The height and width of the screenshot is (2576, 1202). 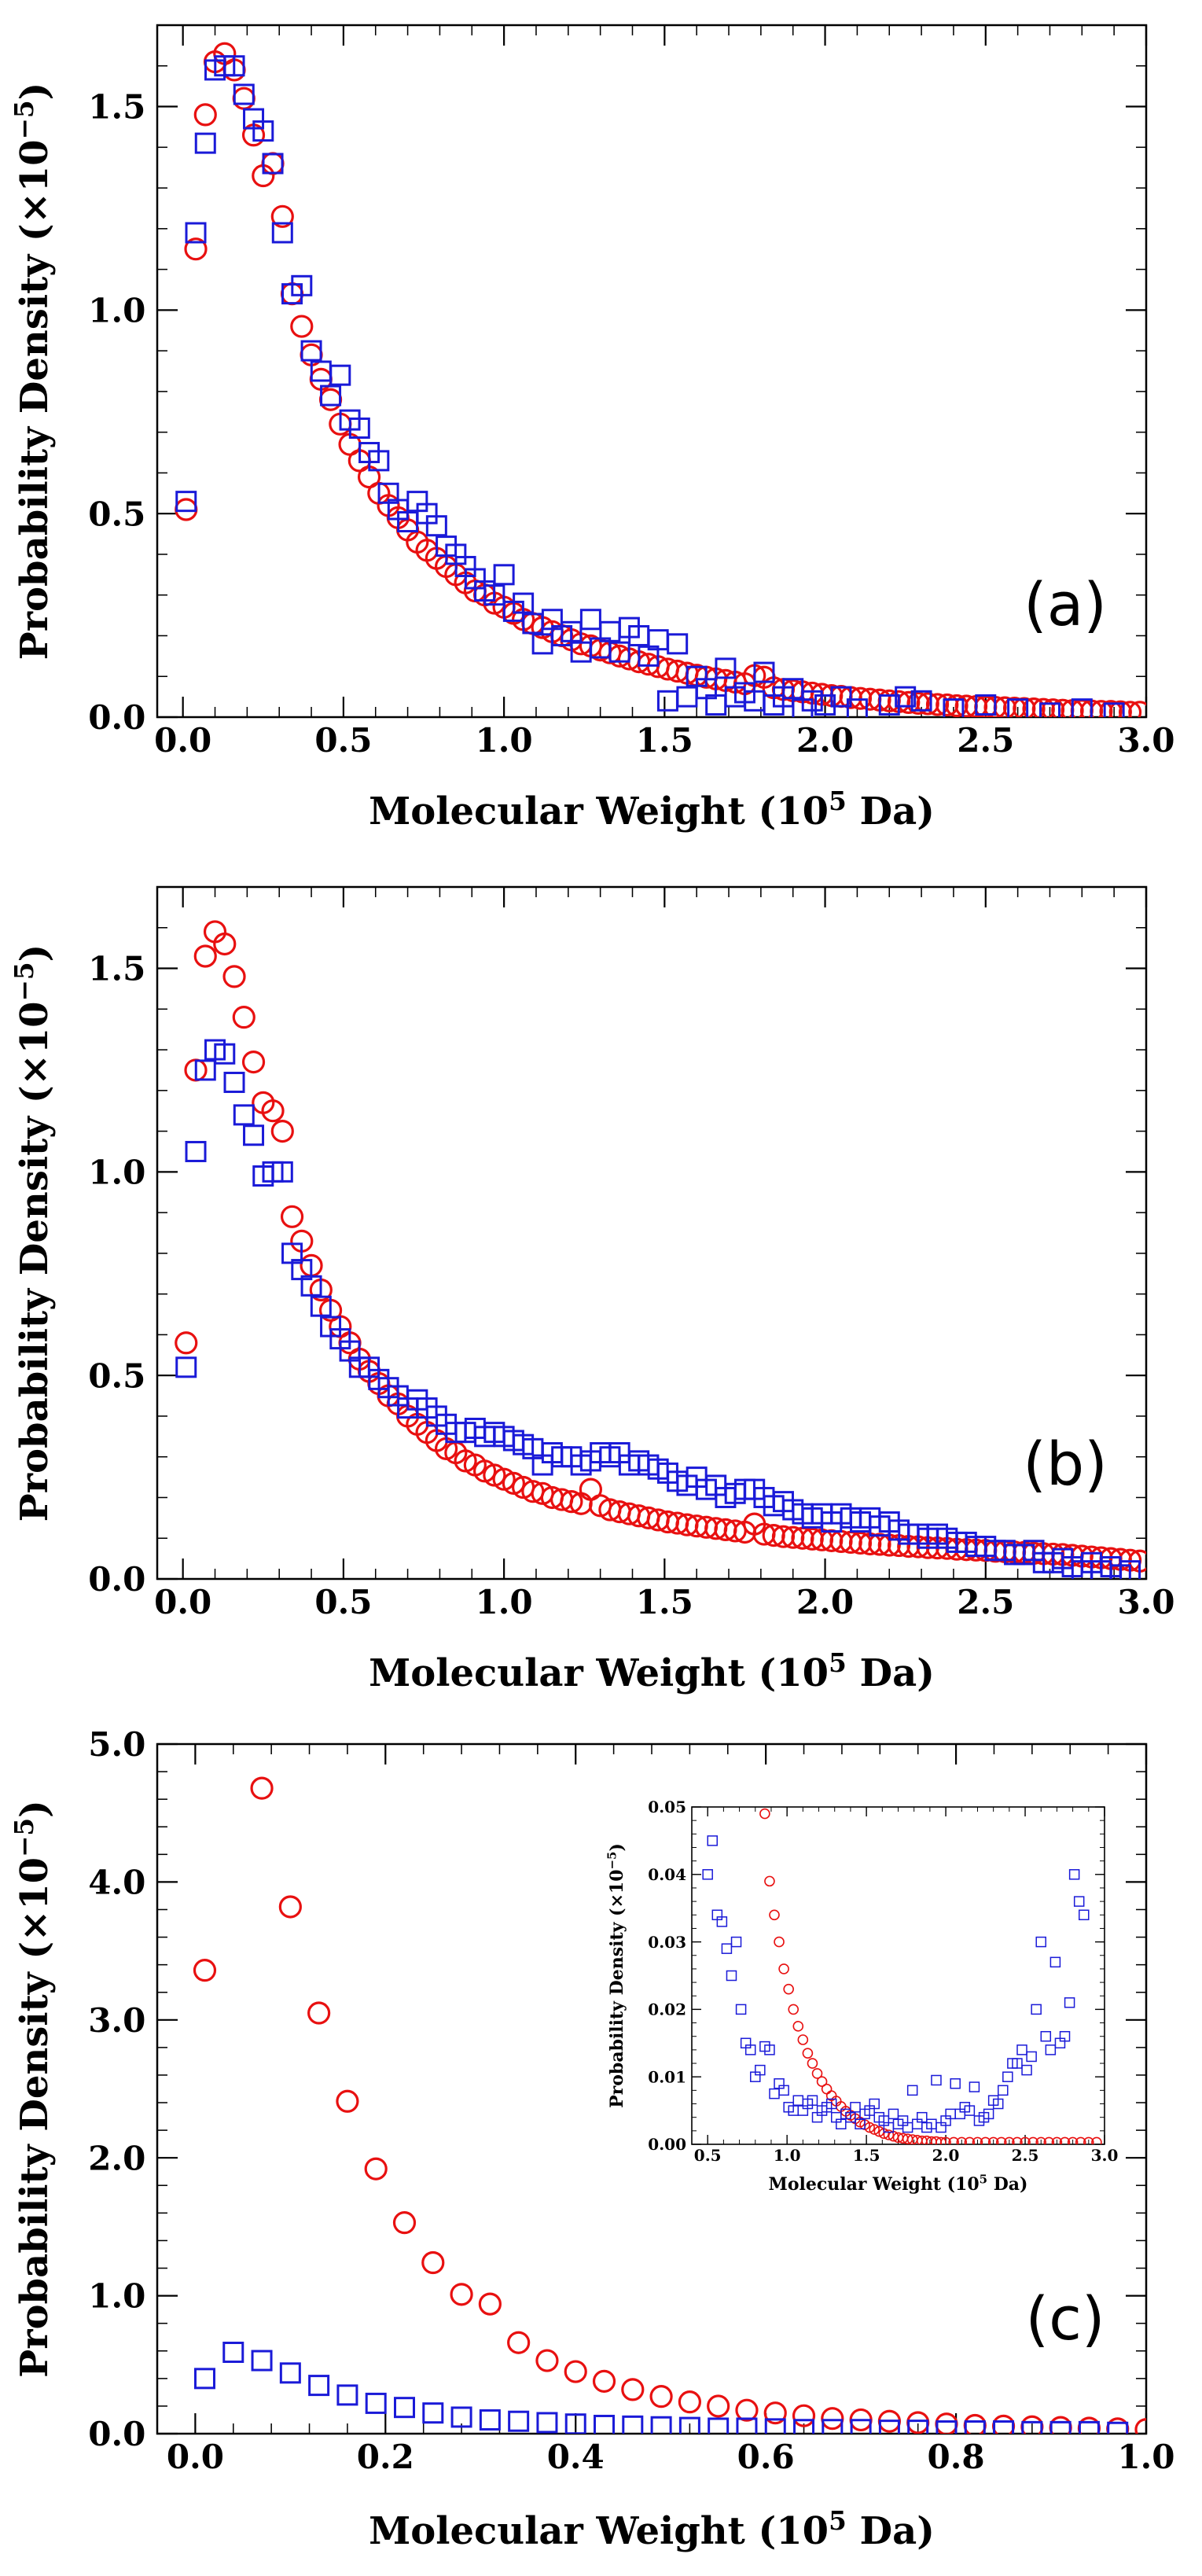 What do you see at coordinates (576, 2457) in the screenshot?
I see `panel-2-xtick-label: 0.4` at bounding box center [576, 2457].